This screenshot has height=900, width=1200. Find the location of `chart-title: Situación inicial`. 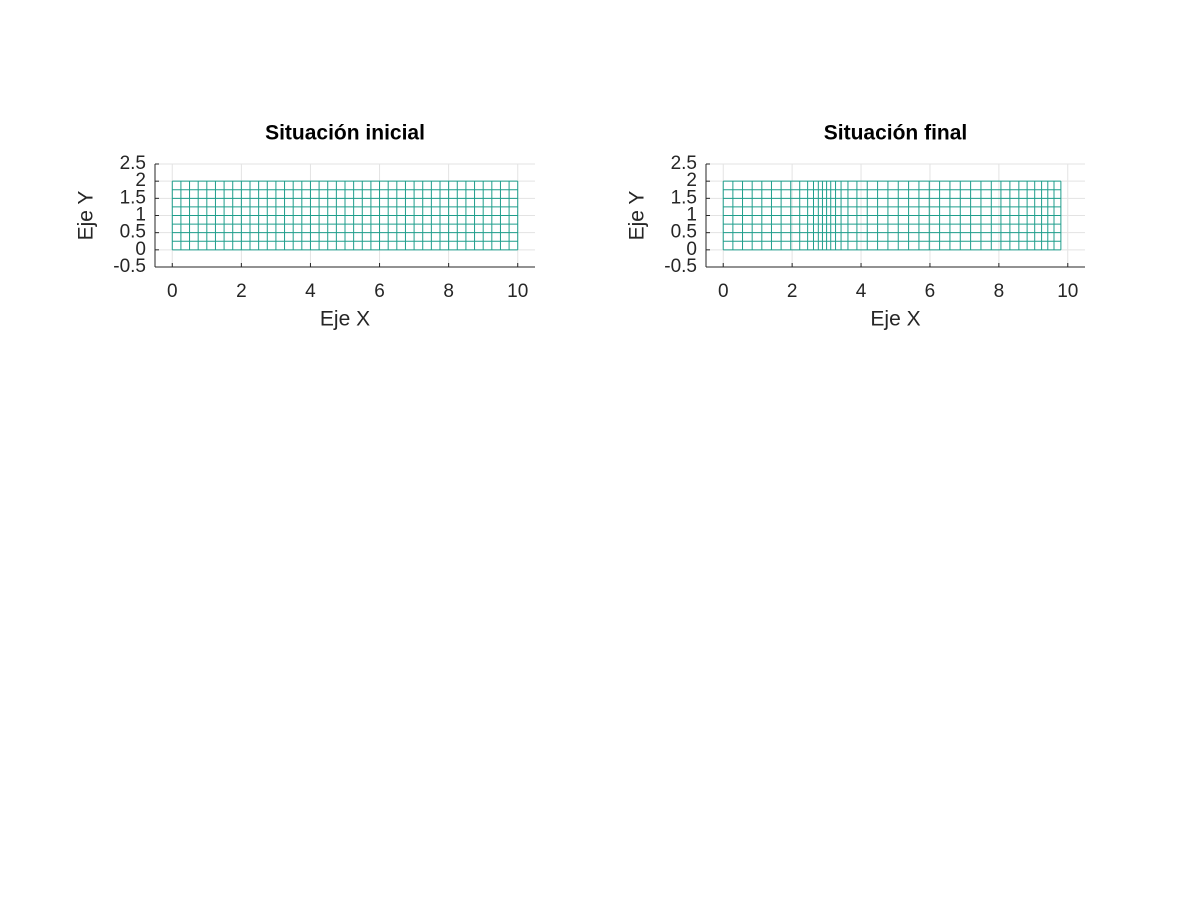

chart-title: Situación inicial is located at coordinates (345, 133).